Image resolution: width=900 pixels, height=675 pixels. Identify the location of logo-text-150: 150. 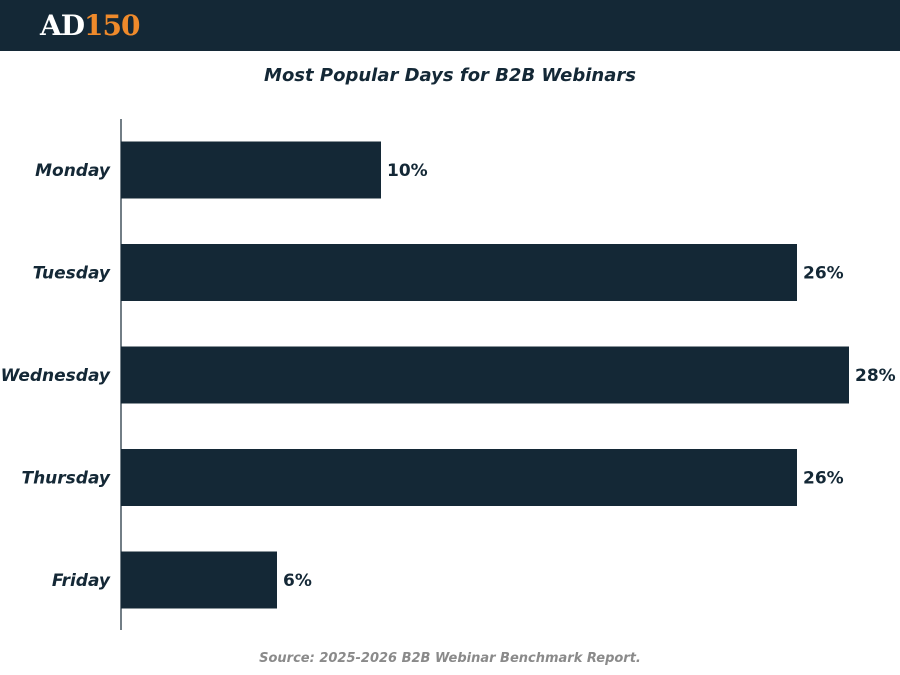
(112, 25).